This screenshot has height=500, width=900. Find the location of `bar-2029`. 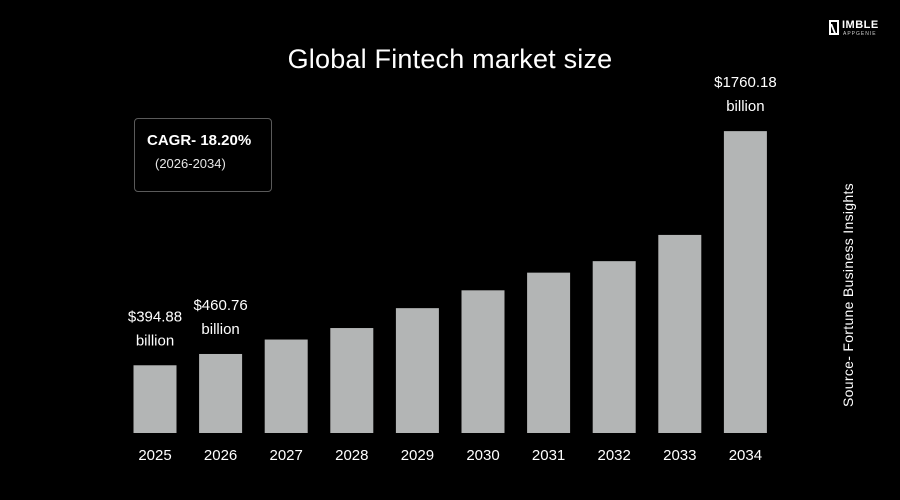

bar-2029 is located at coordinates (417, 370).